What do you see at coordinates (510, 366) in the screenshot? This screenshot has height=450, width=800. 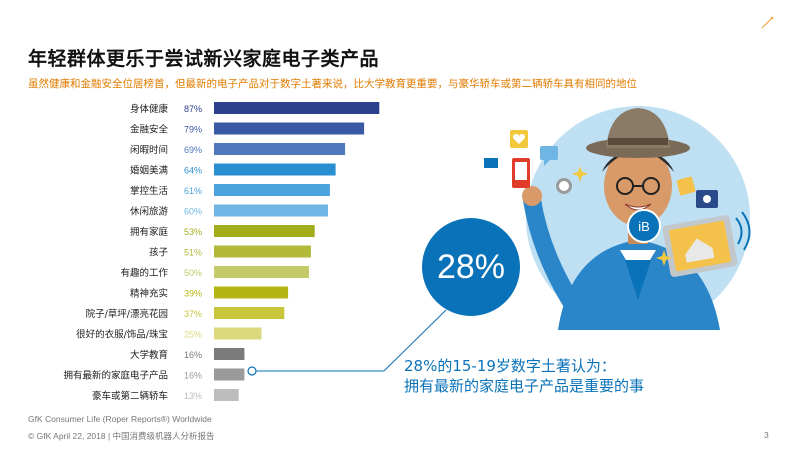 I see `stat-callout-line1: 28%的15-19岁数字土著认为：` at bounding box center [510, 366].